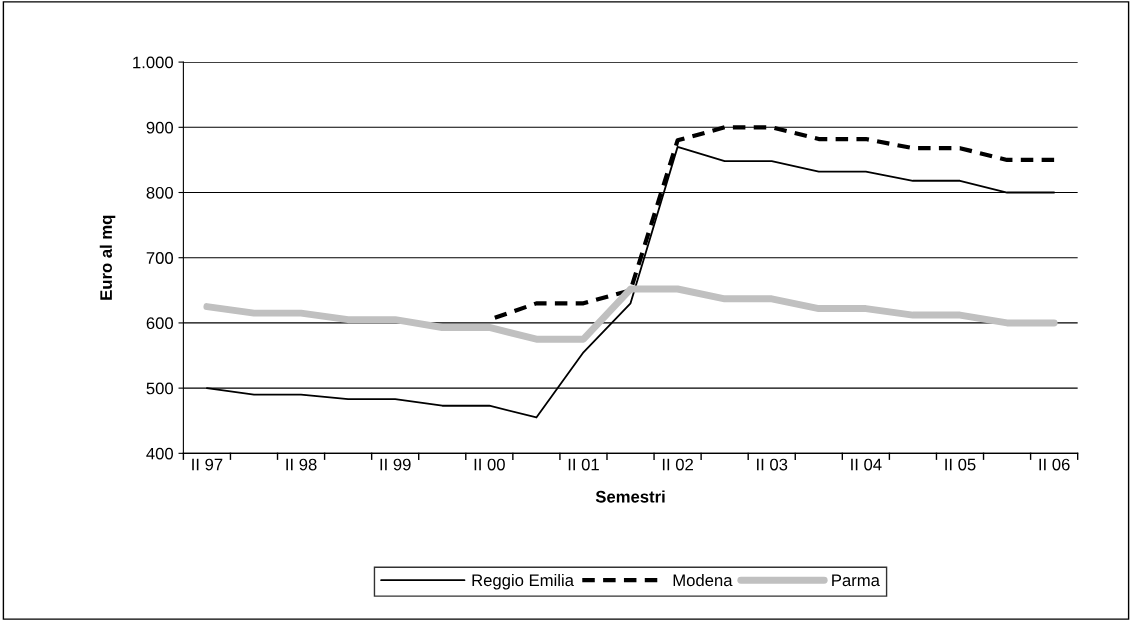  What do you see at coordinates (489, 464) in the screenshot?
I see `x-tick-label: II 00` at bounding box center [489, 464].